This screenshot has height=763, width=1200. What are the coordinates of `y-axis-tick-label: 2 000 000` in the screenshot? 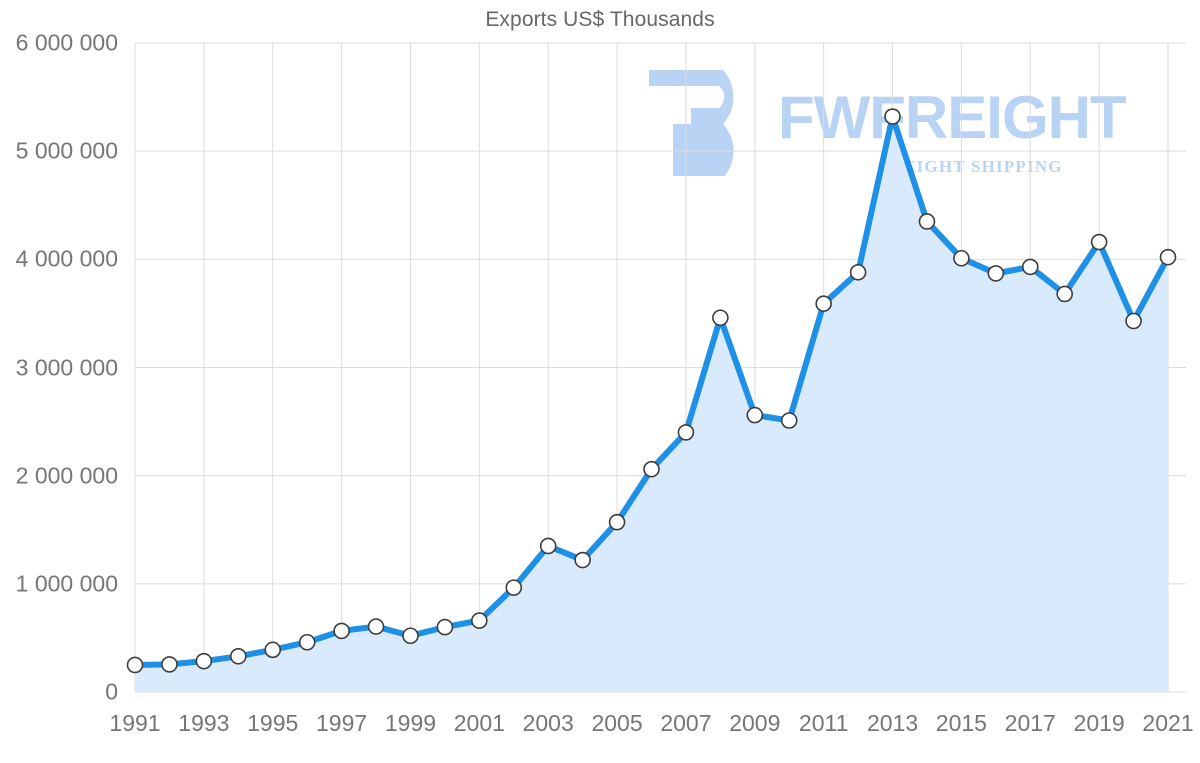 It's located at (66, 475).